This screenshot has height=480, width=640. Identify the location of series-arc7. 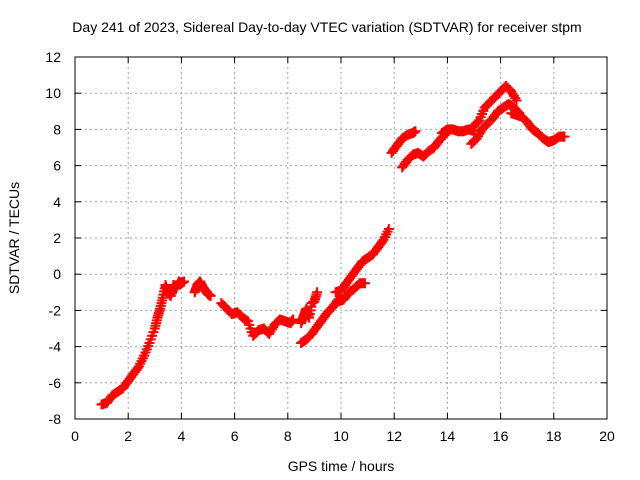
(362, 260).